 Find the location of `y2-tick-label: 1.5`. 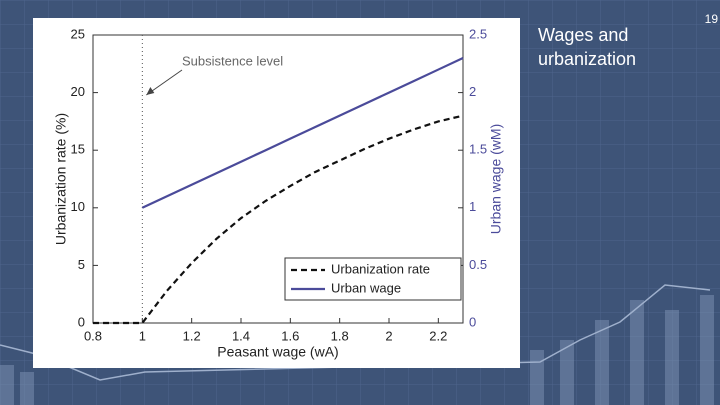

y2-tick-label: 1.5 is located at coordinates (478, 149).